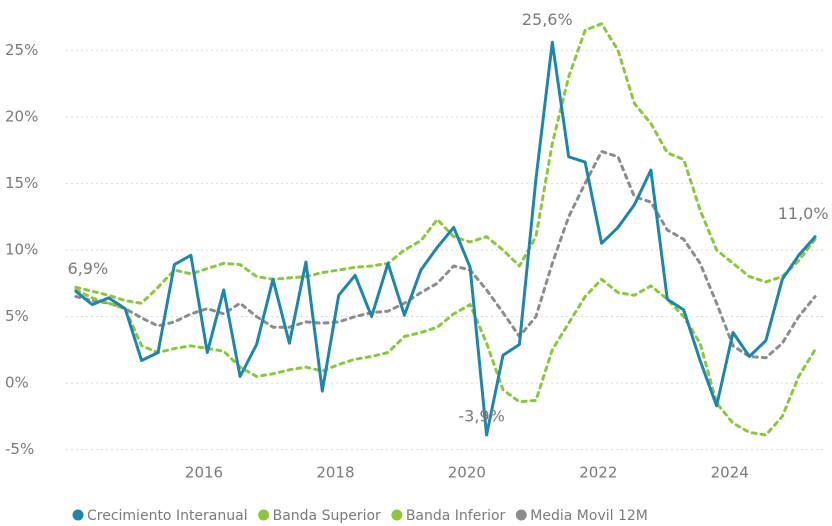 The width and height of the screenshot is (832, 526). What do you see at coordinates (730, 473) in the screenshot?
I see `x-tick-label: 2024` at bounding box center [730, 473].